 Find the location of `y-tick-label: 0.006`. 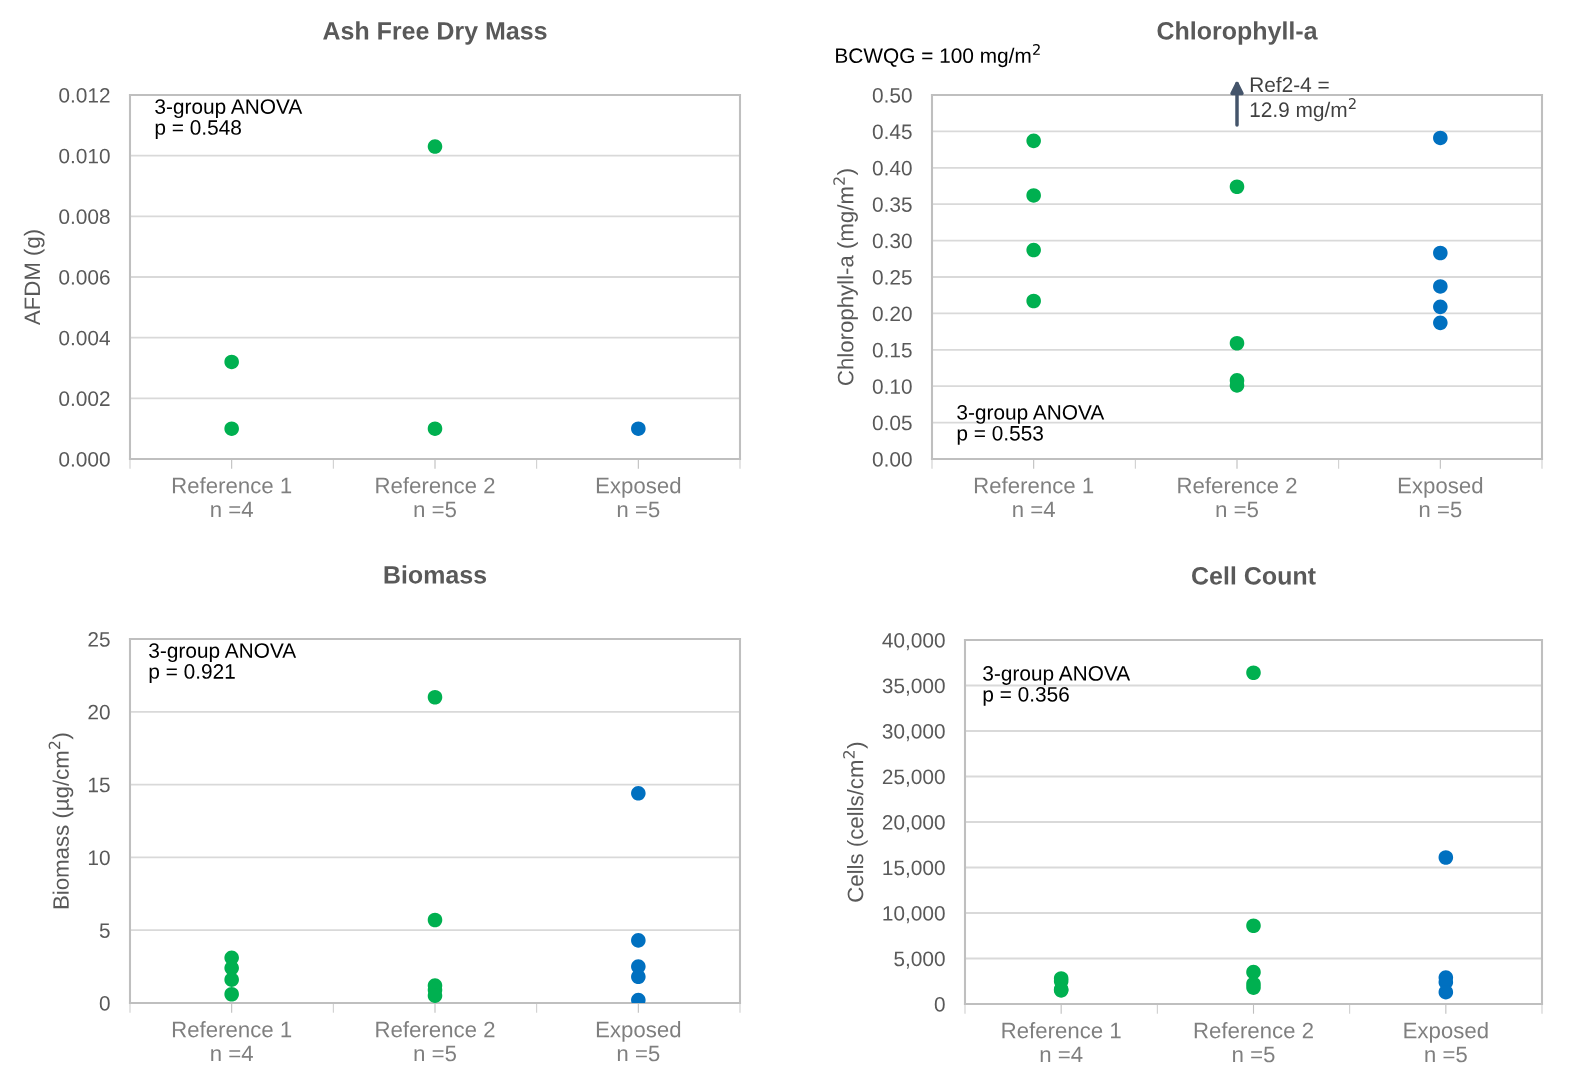

y-tick-label: 0.006 is located at coordinates (84, 277).